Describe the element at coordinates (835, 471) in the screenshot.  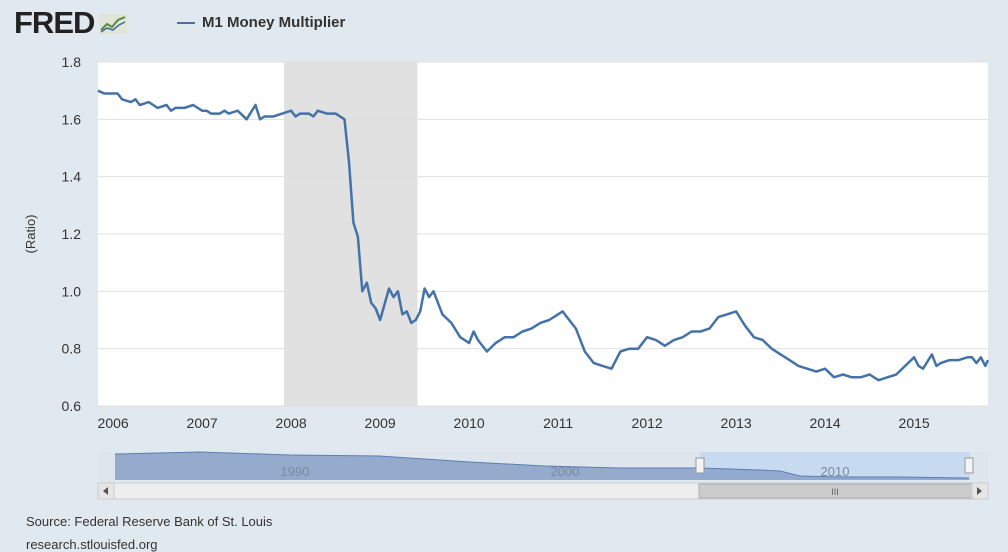
I see `navigator-year-label: 2010` at that location.